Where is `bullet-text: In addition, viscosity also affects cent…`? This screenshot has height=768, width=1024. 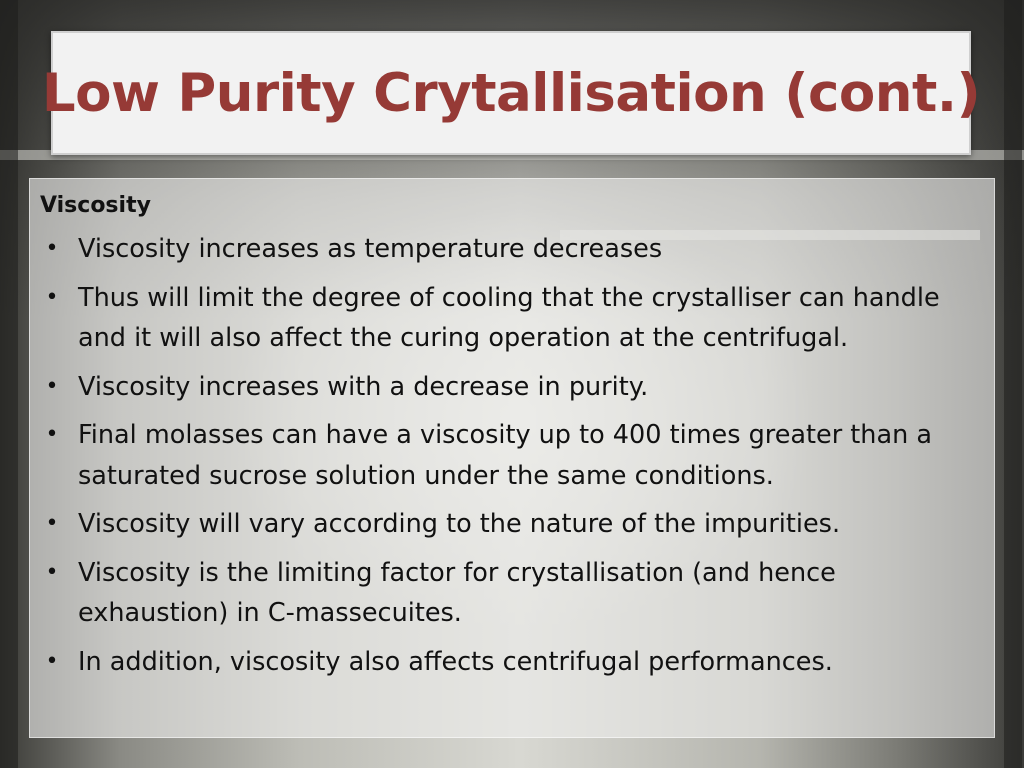 bullet-text: In addition, viscosity also affects cent… is located at coordinates (455, 661).